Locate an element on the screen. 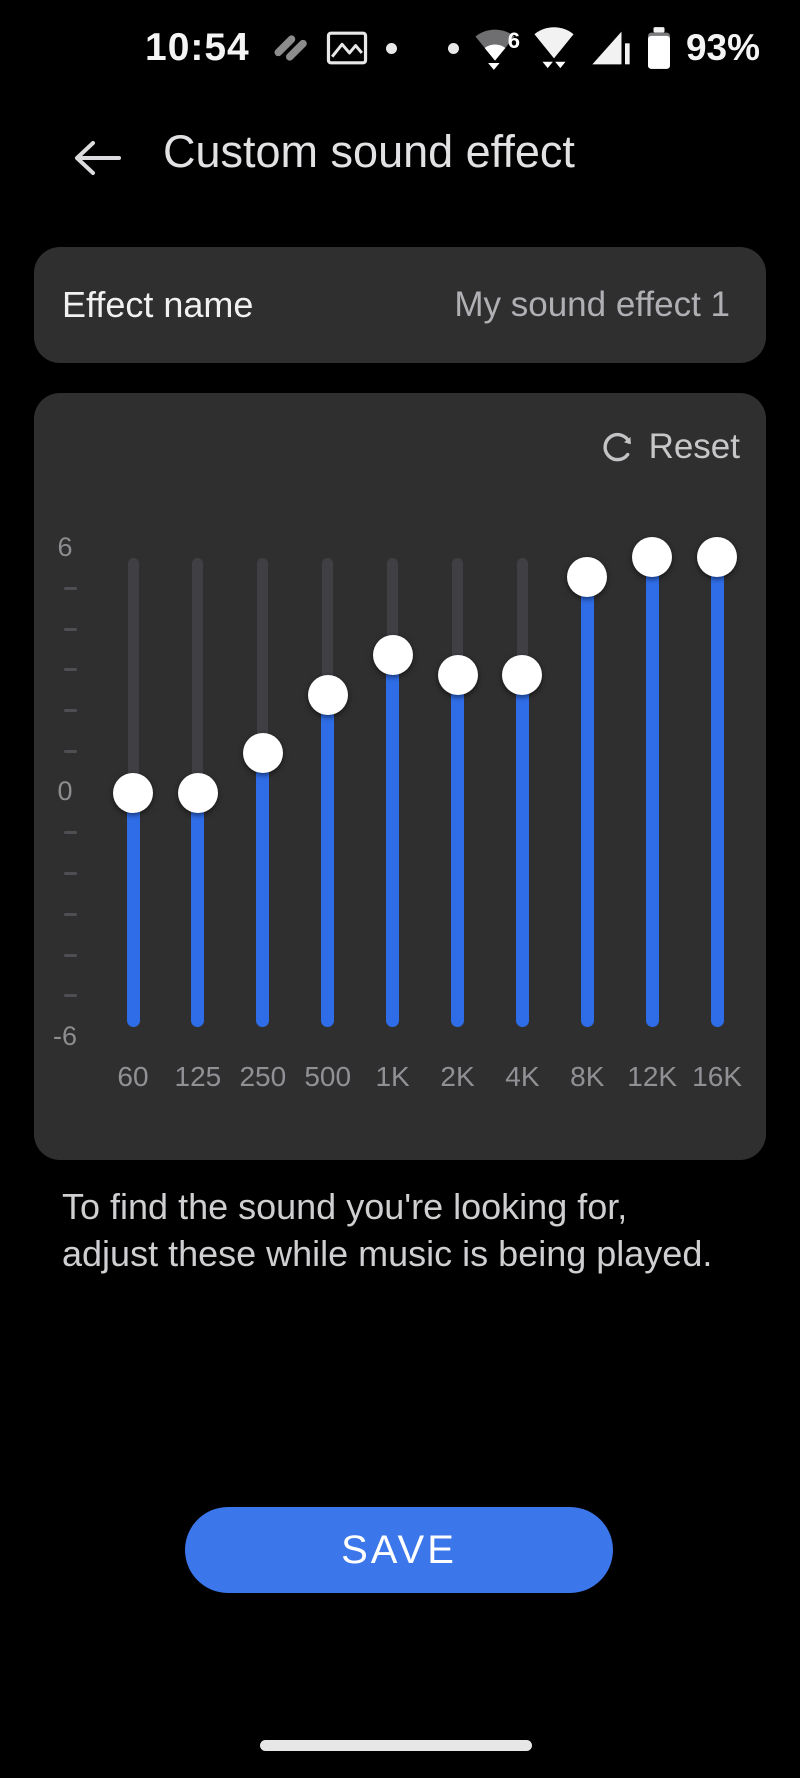 Image resolution: width=800 pixels, height=1778 pixels. eq-freq-label-4K: 4K is located at coordinates (522, 1076).